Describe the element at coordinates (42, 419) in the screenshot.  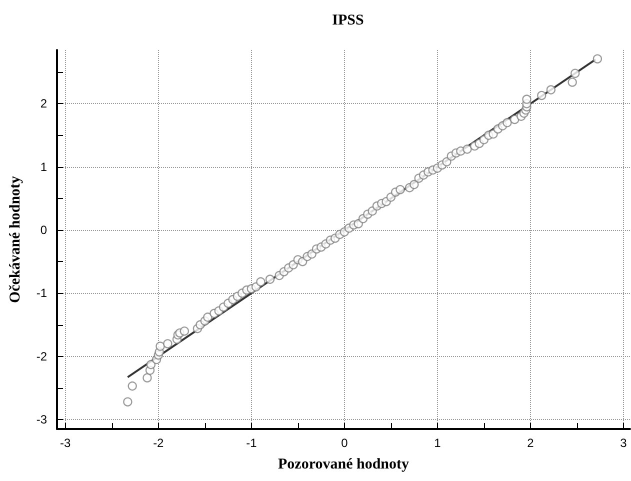
I see `y-tick-label: -3` at that location.